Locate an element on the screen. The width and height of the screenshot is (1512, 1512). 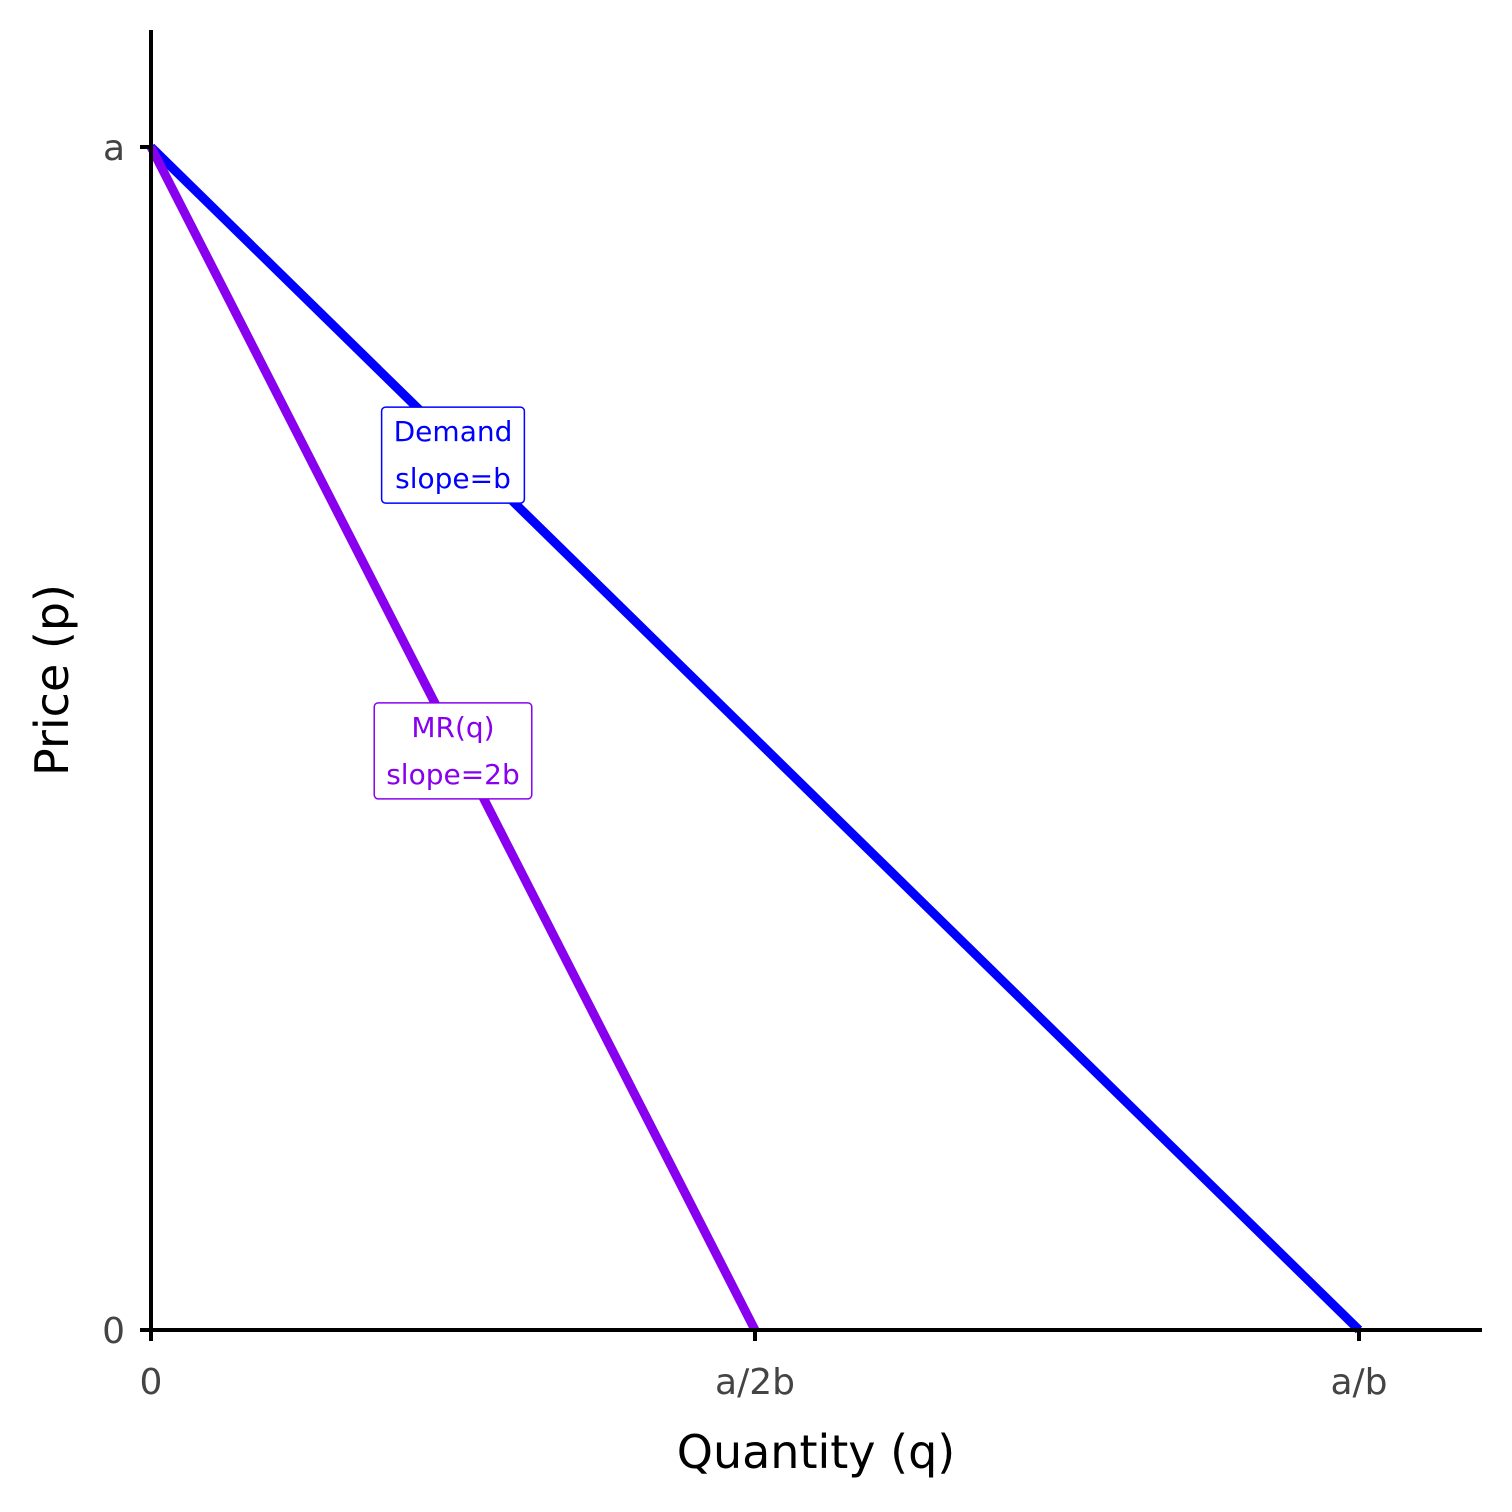
annotation-layer: Demand slope=b MR(q) slope=2b is located at coordinates (453, 603).